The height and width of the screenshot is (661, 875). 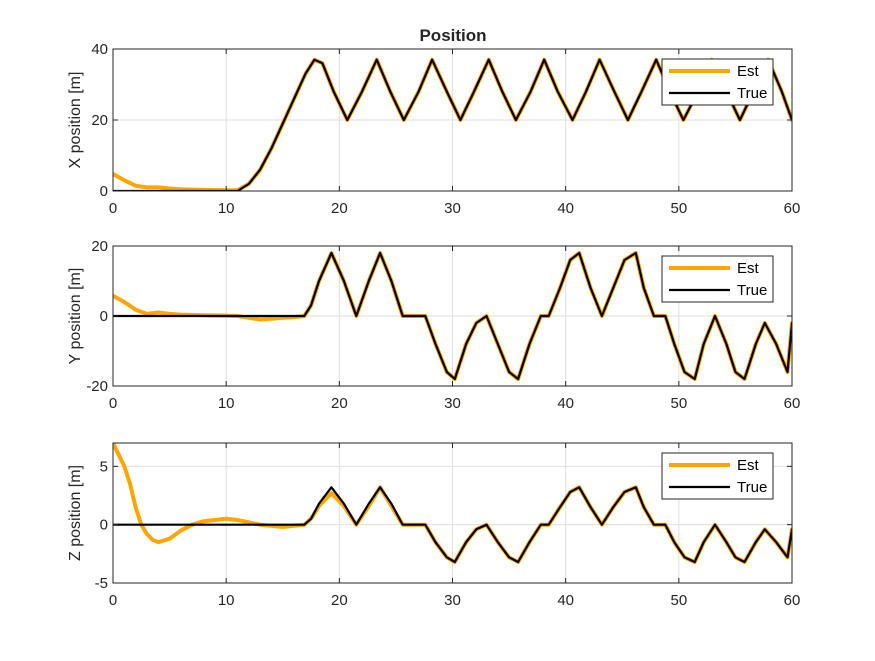 What do you see at coordinates (75, 120) in the screenshot?
I see `y-axis-label: X position [m]` at bounding box center [75, 120].